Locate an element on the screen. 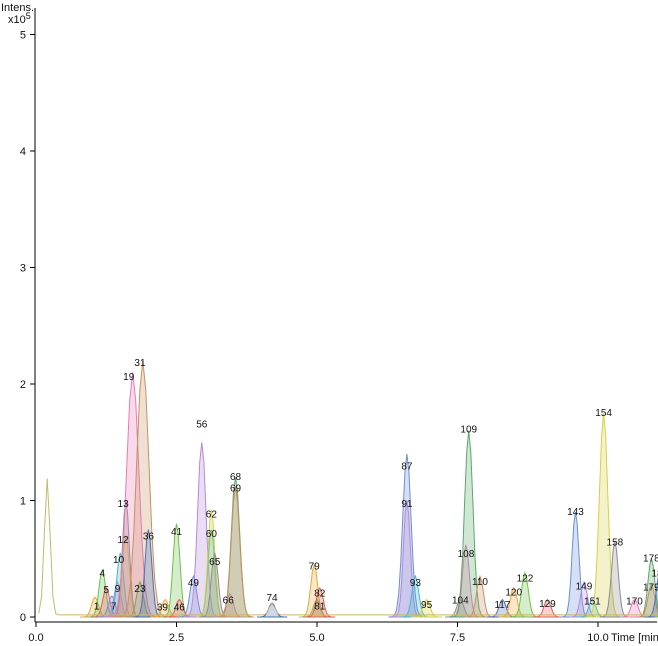 This screenshot has width=658, height=646. y-tick-label: 1 is located at coordinates (23, 502).